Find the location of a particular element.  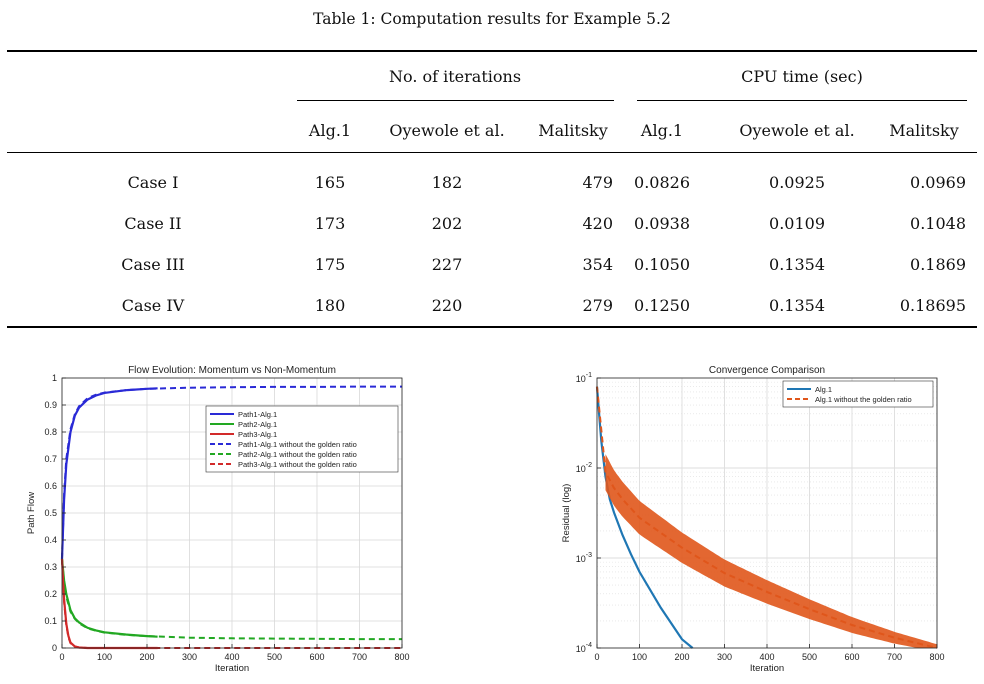

y-tick-label: 0.2 is located at coordinates (50, 594).